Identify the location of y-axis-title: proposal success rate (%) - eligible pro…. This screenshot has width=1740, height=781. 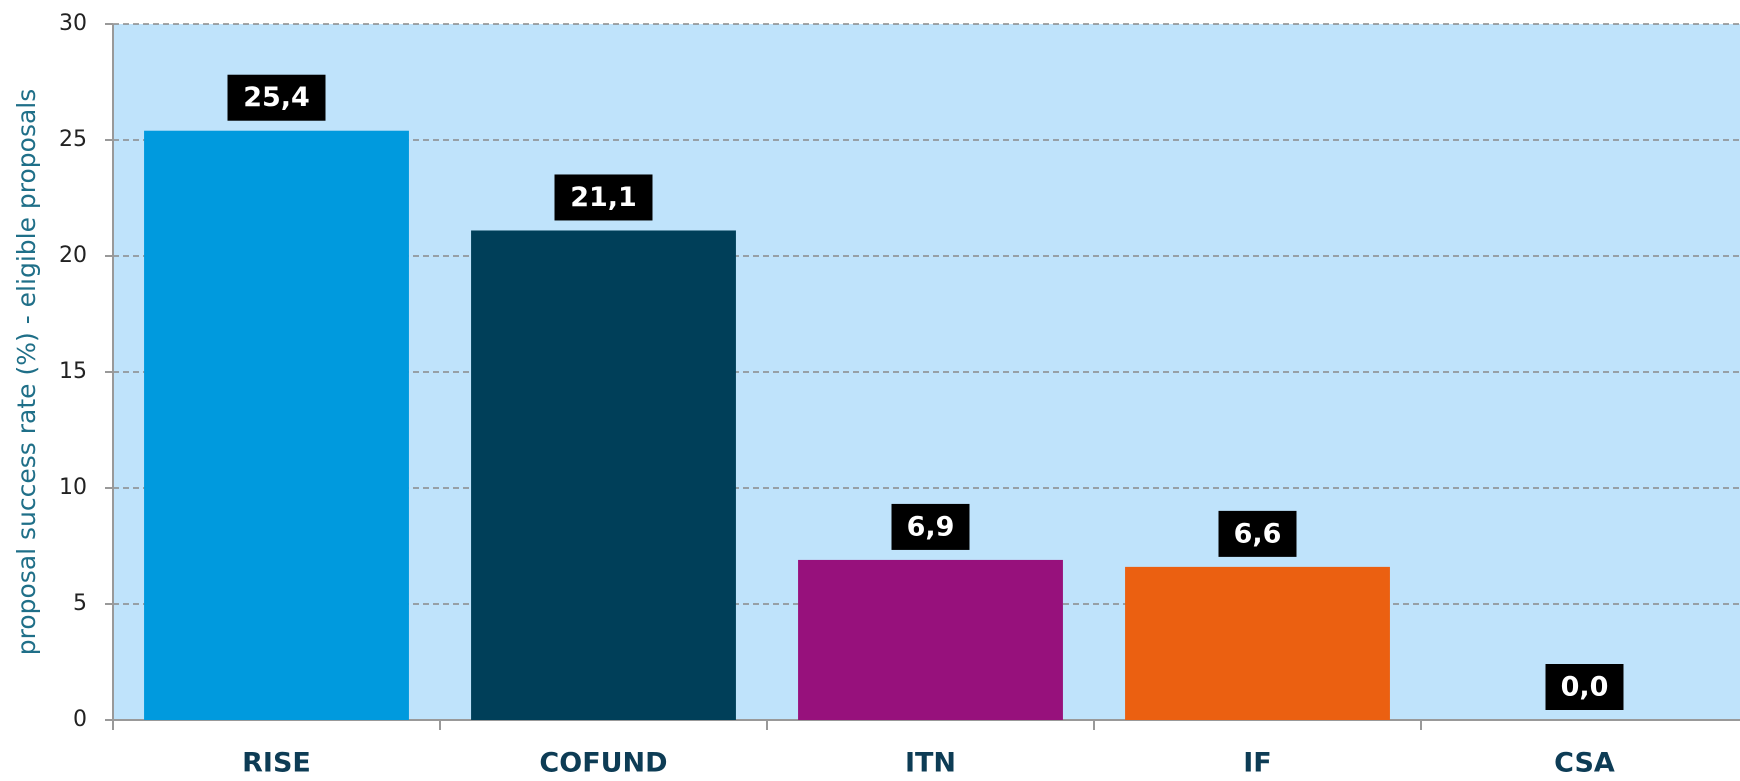
(26, 372).